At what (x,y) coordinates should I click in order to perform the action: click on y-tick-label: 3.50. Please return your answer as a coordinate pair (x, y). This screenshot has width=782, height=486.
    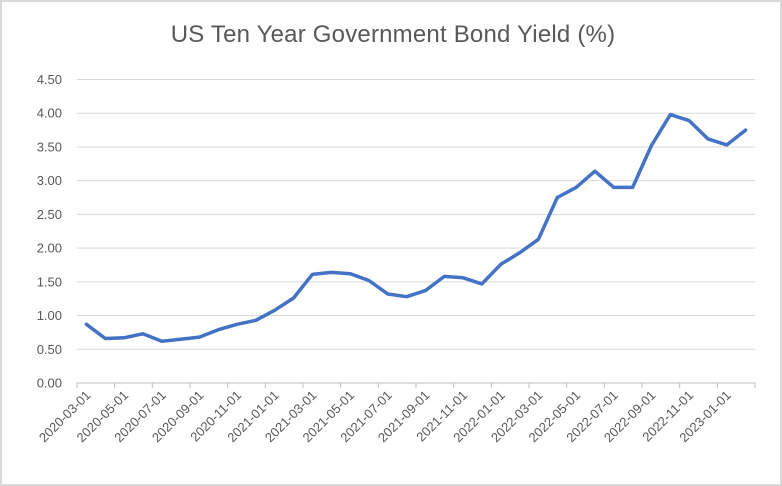
    Looking at the image, I should click on (49, 146).